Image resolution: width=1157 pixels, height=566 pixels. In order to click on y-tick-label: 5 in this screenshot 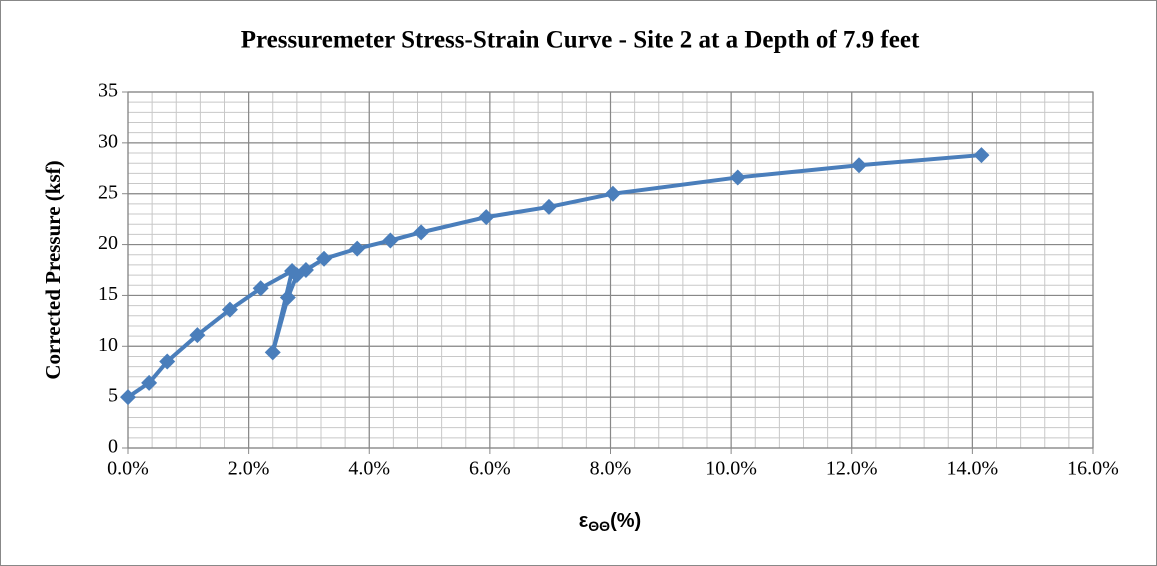, I will do `click(113, 396)`.